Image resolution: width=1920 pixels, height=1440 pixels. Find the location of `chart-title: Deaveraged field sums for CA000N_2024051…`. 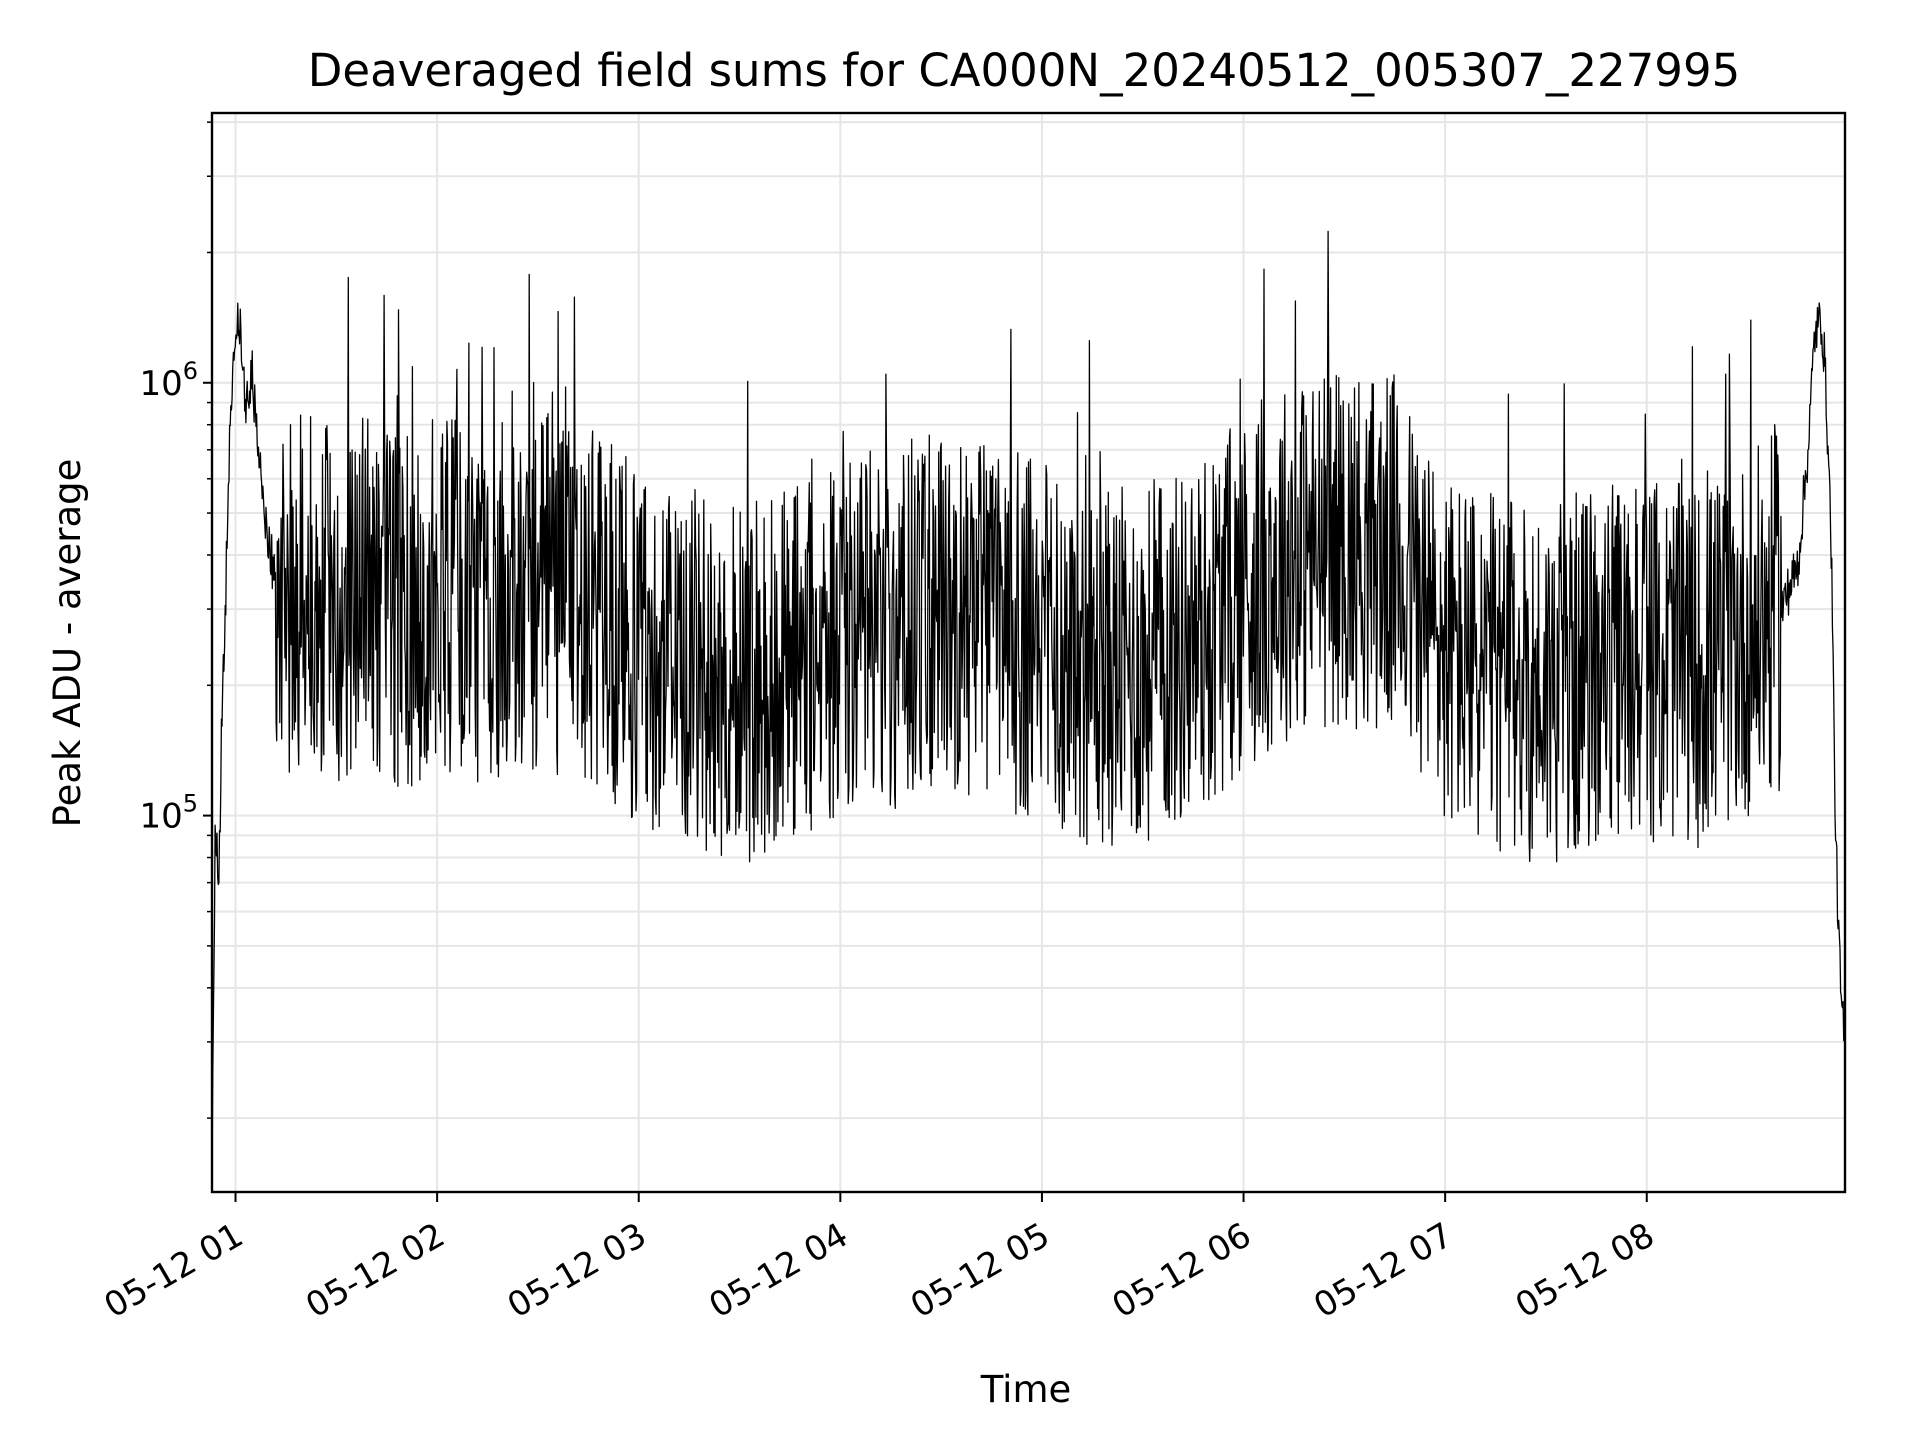

chart-title: Deaveraged field sums for CA000N_2024051… is located at coordinates (1024, 70).